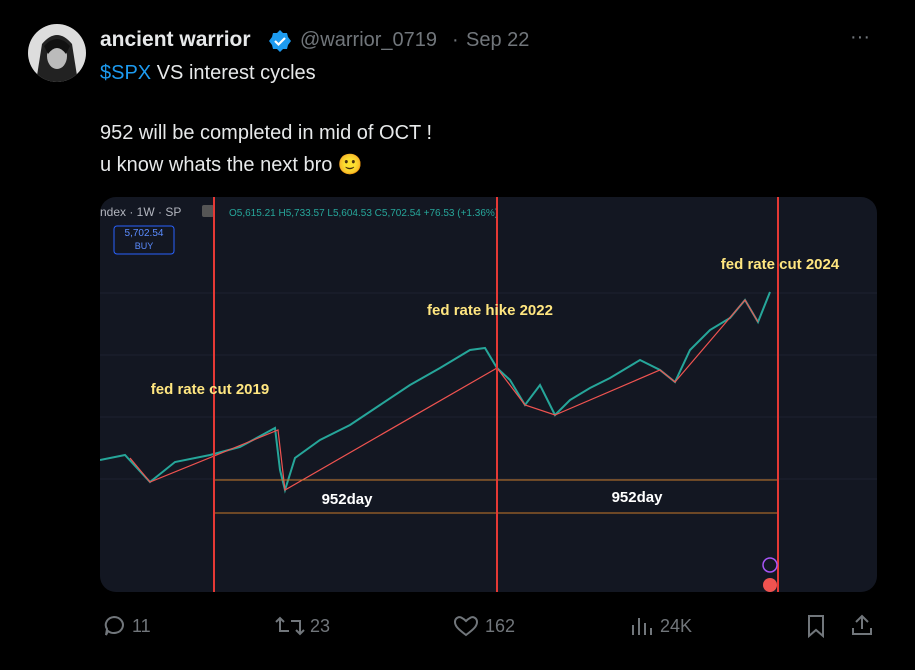 The width and height of the screenshot is (915, 670). I want to click on tweet-text: VS interest cycles, so click(233, 73).